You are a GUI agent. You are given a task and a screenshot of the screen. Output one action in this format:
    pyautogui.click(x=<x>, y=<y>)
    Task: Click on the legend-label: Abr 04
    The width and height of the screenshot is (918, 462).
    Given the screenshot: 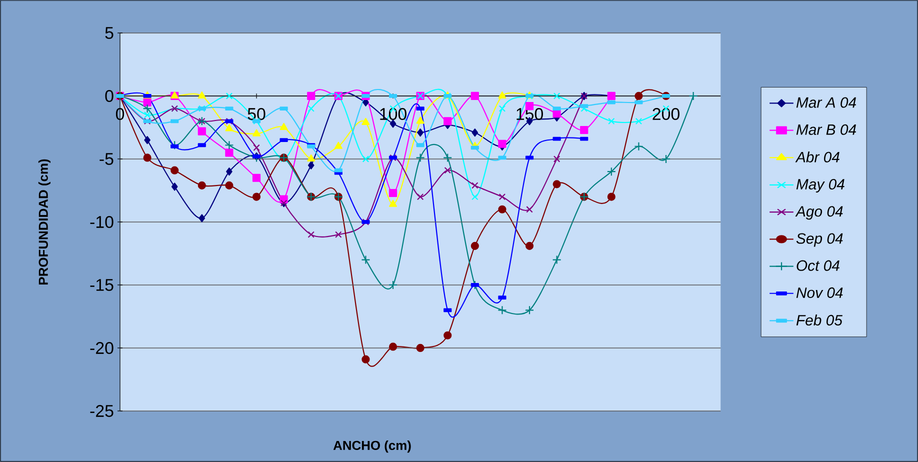 What is the action you would take?
    pyautogui.click(x=817, y=156)
    